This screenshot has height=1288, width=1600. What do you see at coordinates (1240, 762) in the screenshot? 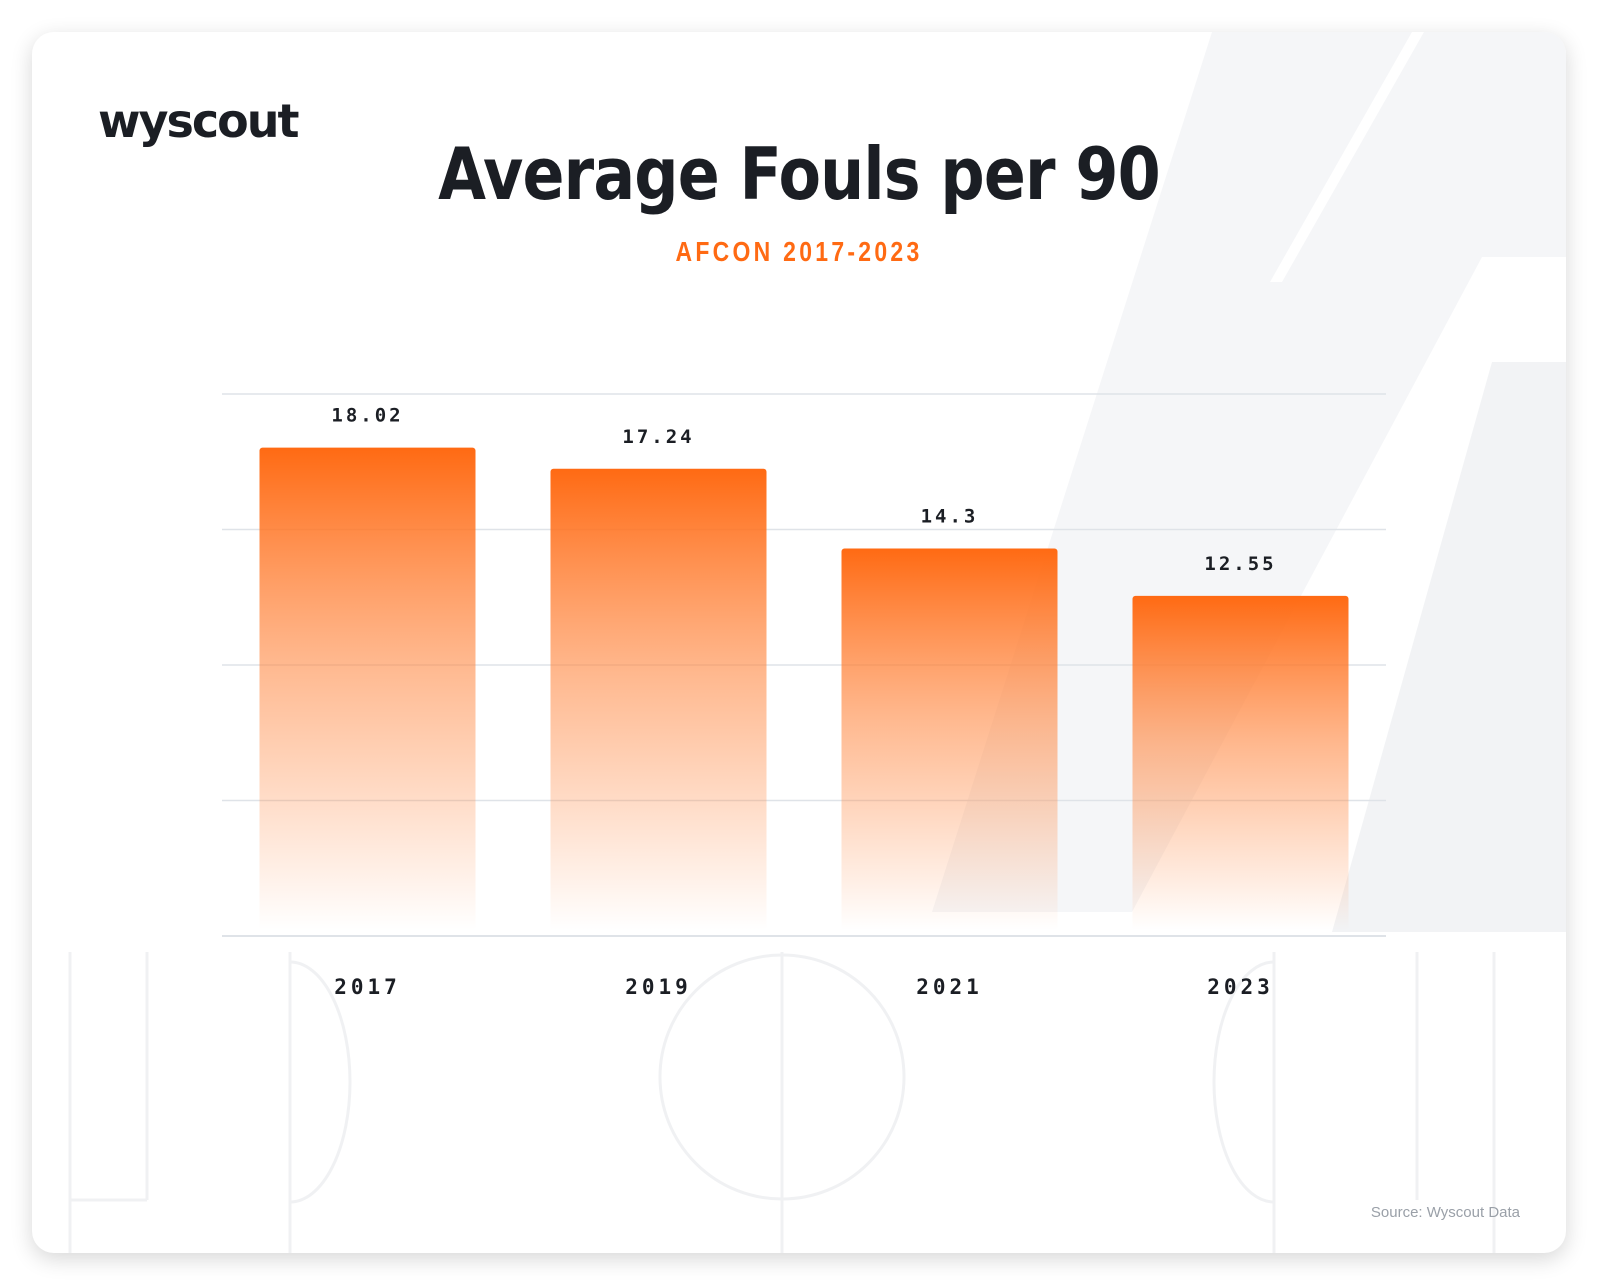
I see `bar-2023` at bounding box center [1240, 762].